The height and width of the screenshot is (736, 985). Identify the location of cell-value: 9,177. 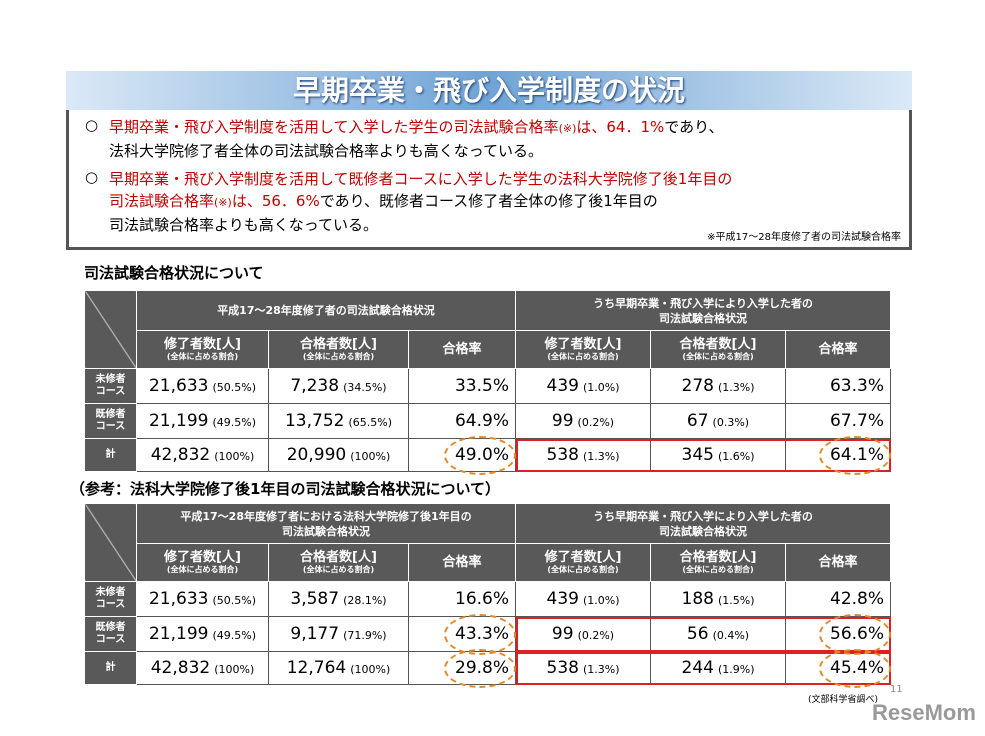
(315, 634).